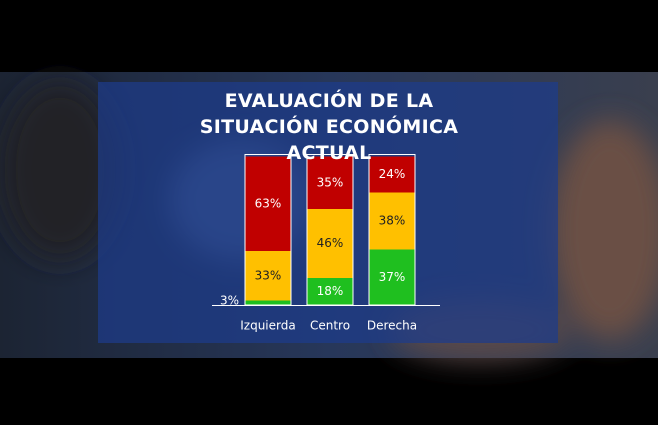 This screenshot has width=658, height=425. What do you see at coordinates (267, 326) in the screenshot?
I see `x-tick-label: Izquierda` at bounding box center [267, 326].